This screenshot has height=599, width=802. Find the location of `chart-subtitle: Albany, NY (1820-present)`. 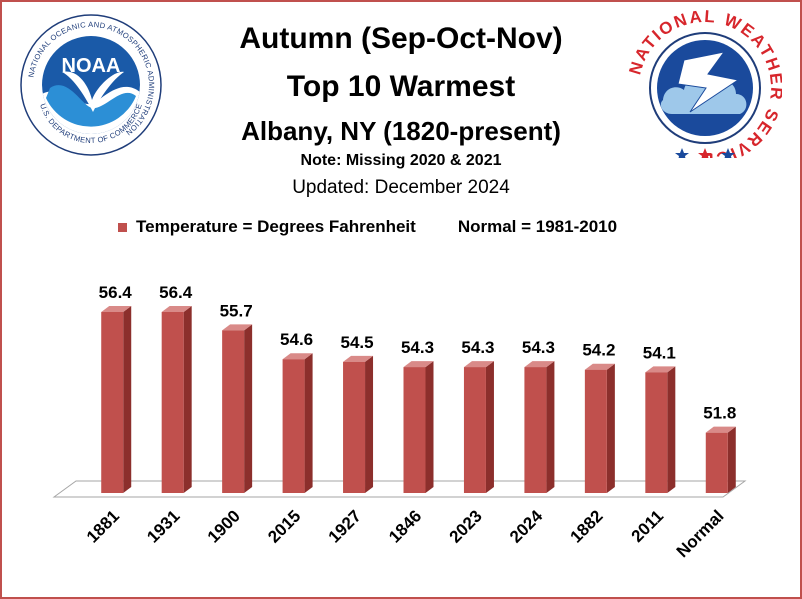

chart-subtitle: Albany, NY (1820-present) is located at coordinates (401, 131).